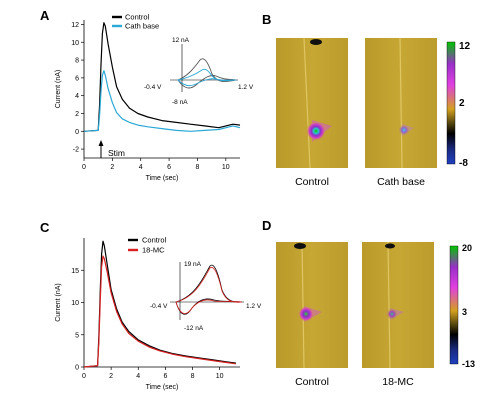  I want to click on colorbar-d: 20 3 -13, so click(462, 306).